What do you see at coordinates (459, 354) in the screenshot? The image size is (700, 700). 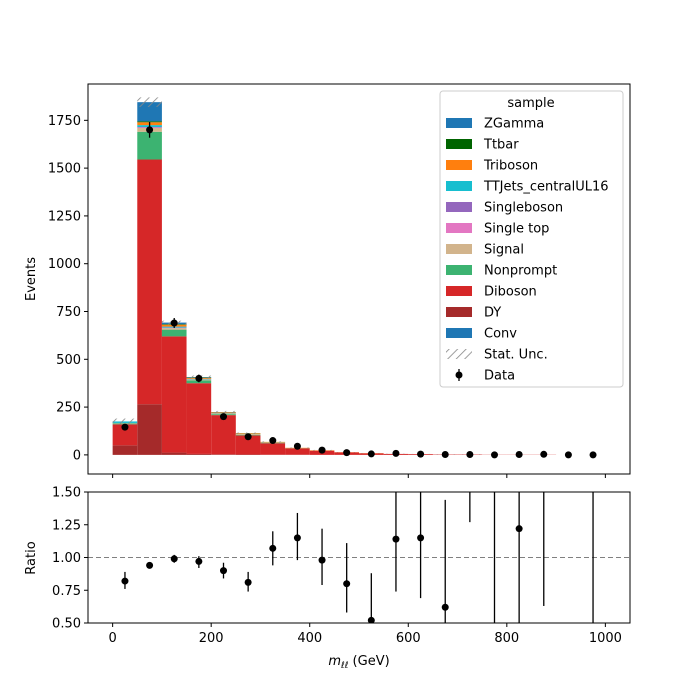 I see `legend-swatch-stat-unc-` at bounding box center [459, 354].